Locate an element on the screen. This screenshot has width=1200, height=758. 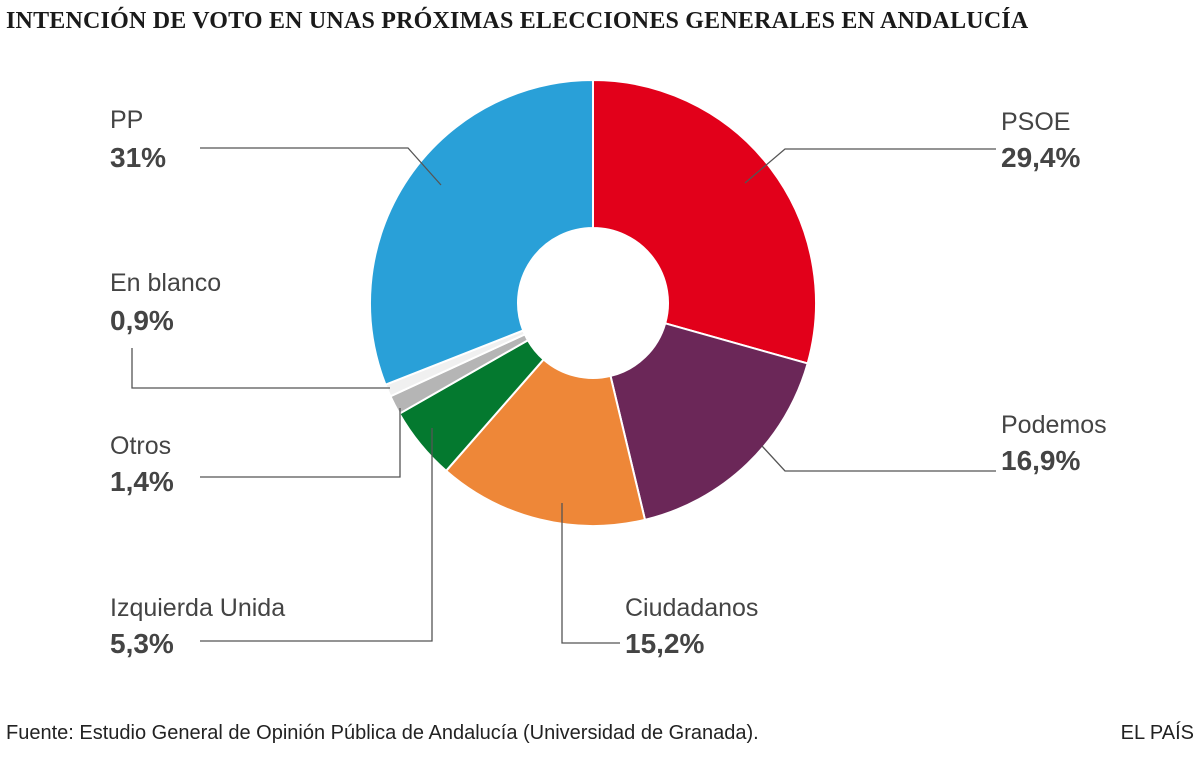
slice-psoe is located at coordinates (704, 221).